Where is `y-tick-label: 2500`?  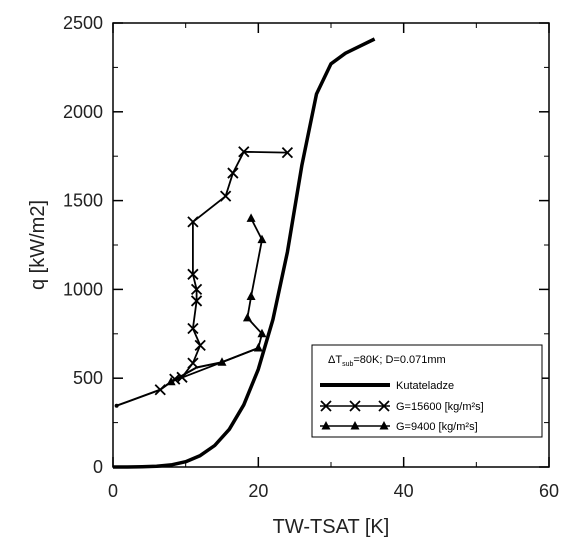
y-tick-label: 2500 is located at coordinates (83, 23).